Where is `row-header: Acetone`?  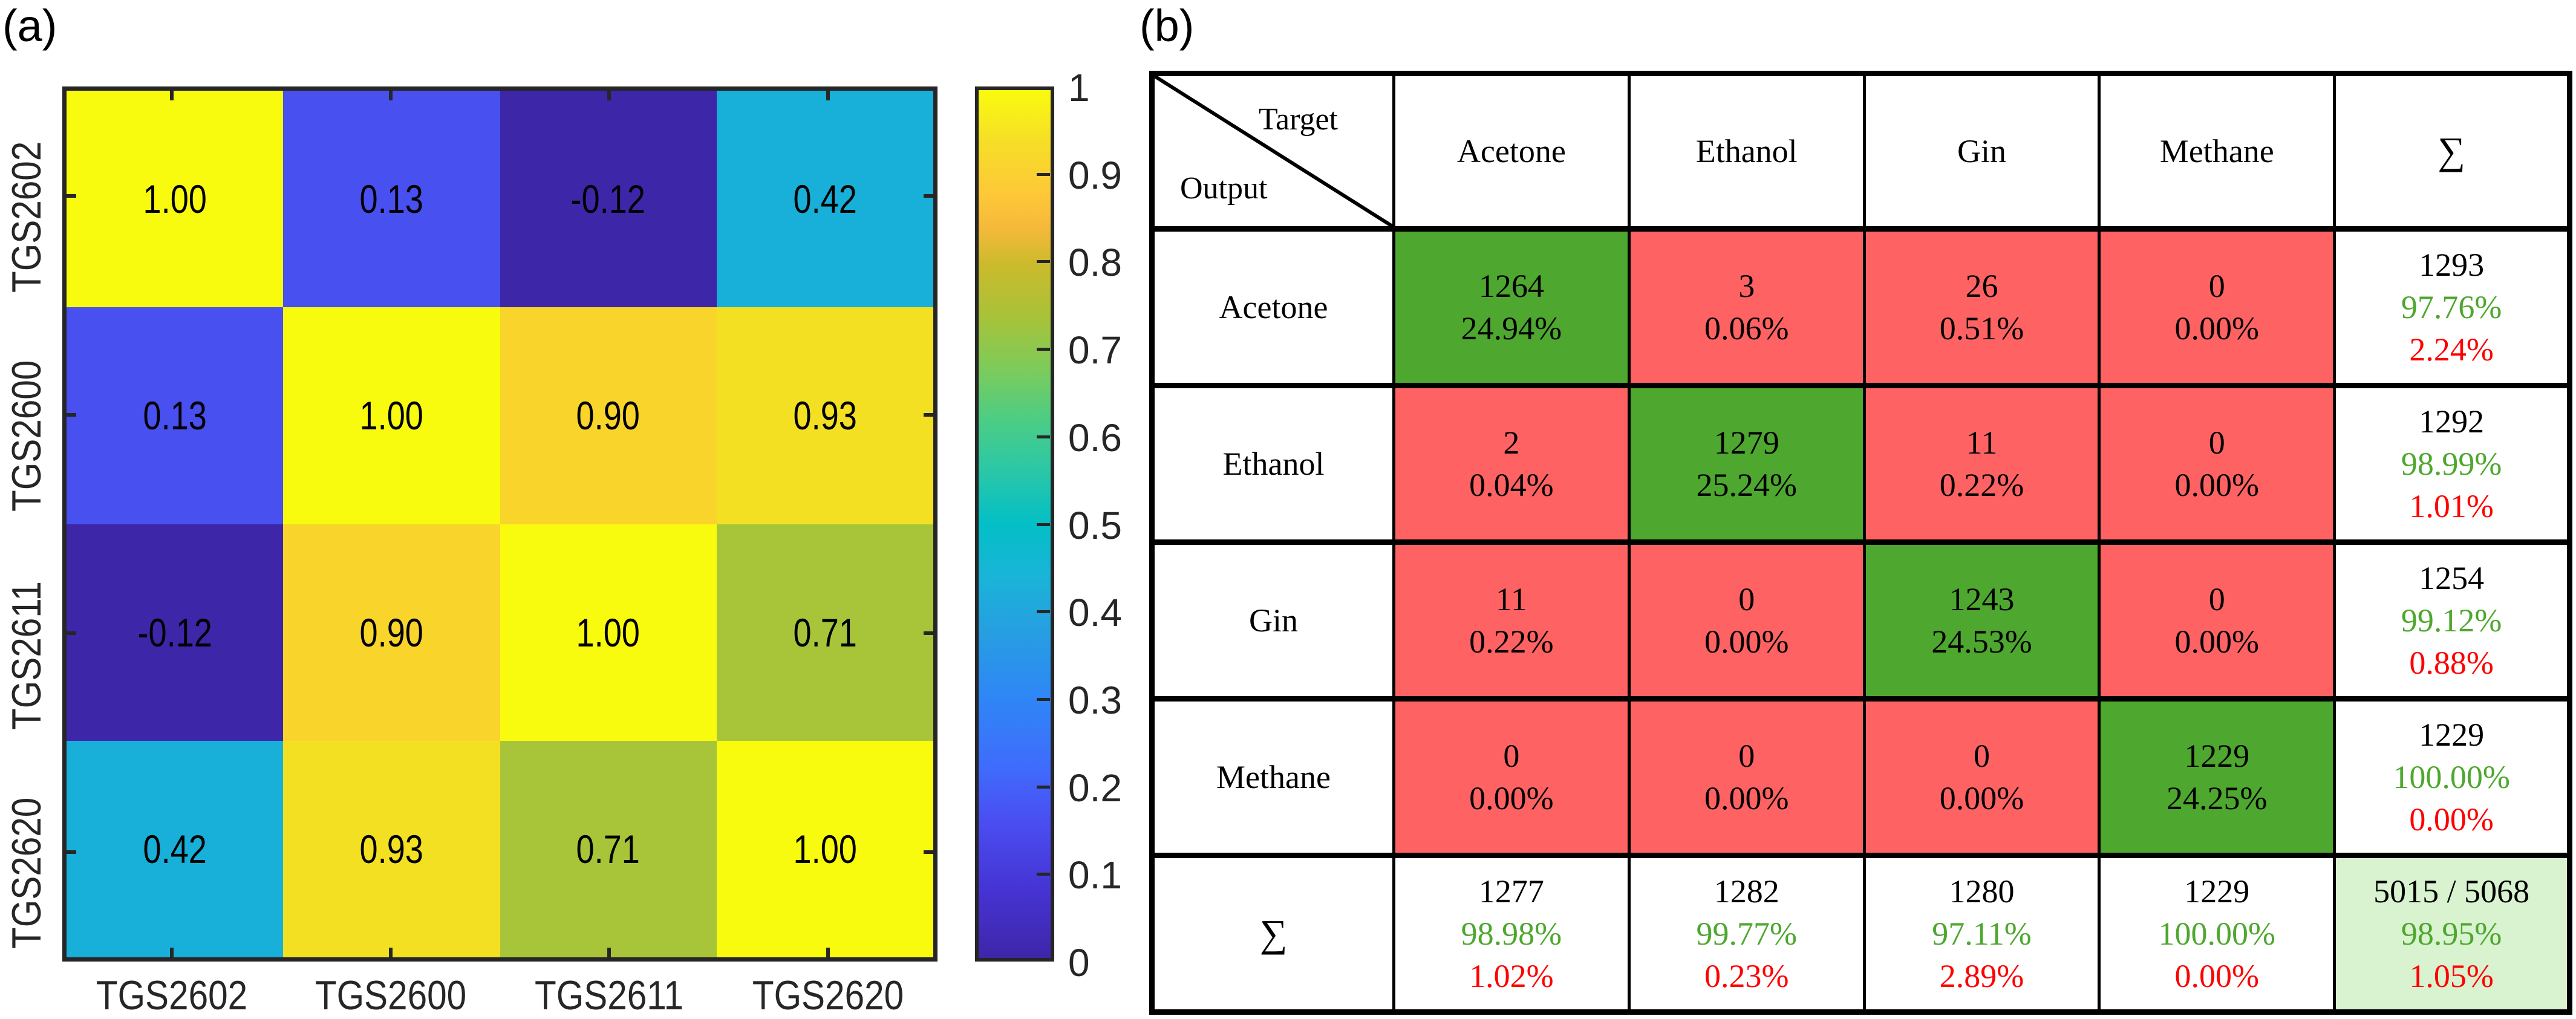
row-header: Acetone is located at coordinates (1272, 306).